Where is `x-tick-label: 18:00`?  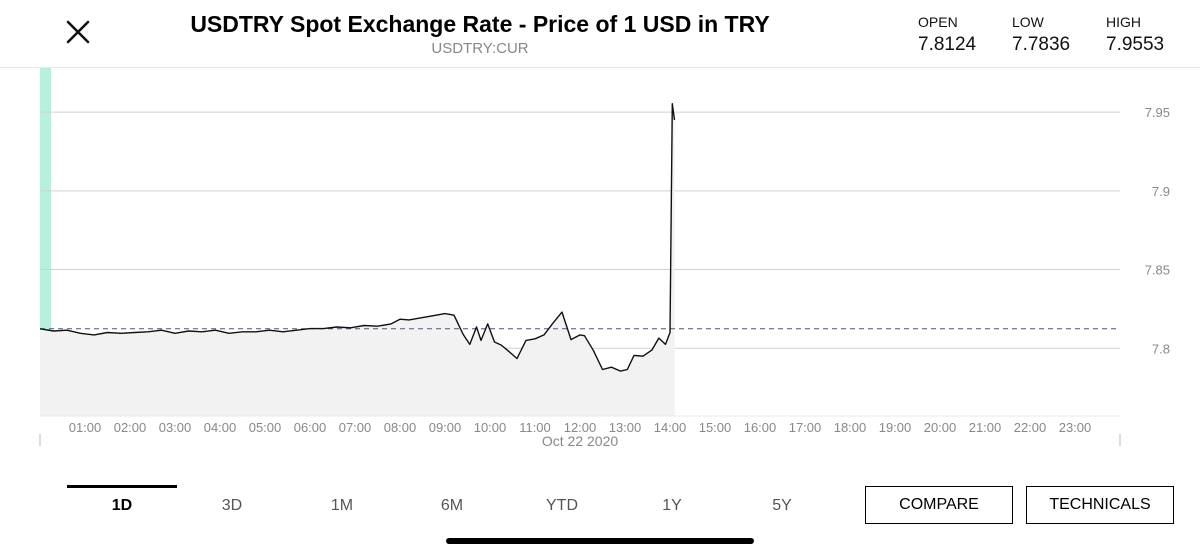 x-tick-label: 18:00 is located at coordinates (850, 427).